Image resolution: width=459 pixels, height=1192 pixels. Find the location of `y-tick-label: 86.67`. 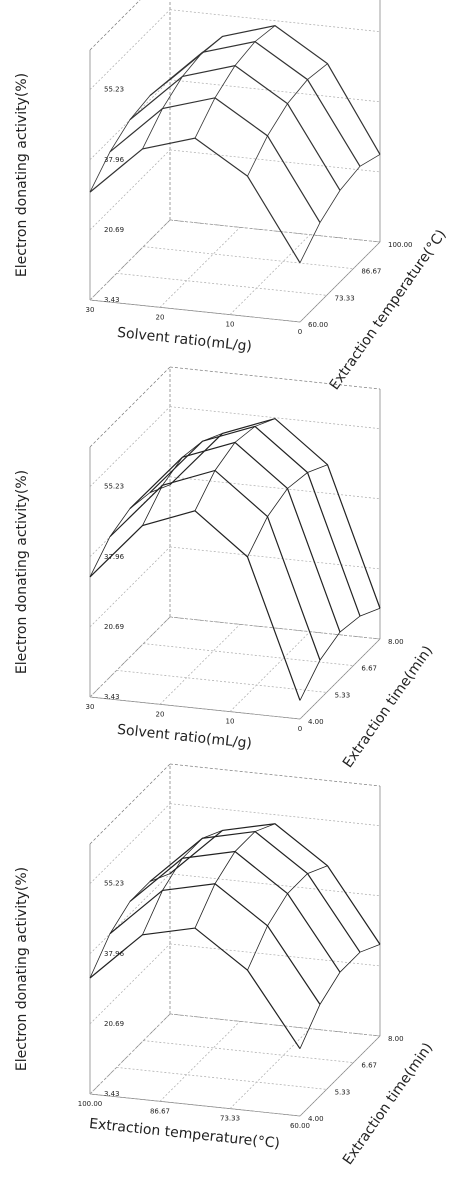

y-tick-label: 86.67 is located at coordinates (371, 272).